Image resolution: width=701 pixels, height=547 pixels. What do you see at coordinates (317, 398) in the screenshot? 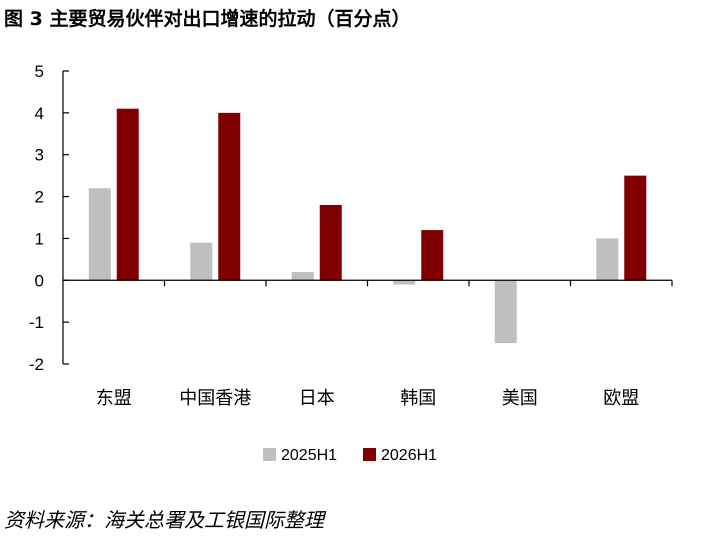
I see `category-label: 日本` at bounding box center [317, 398].